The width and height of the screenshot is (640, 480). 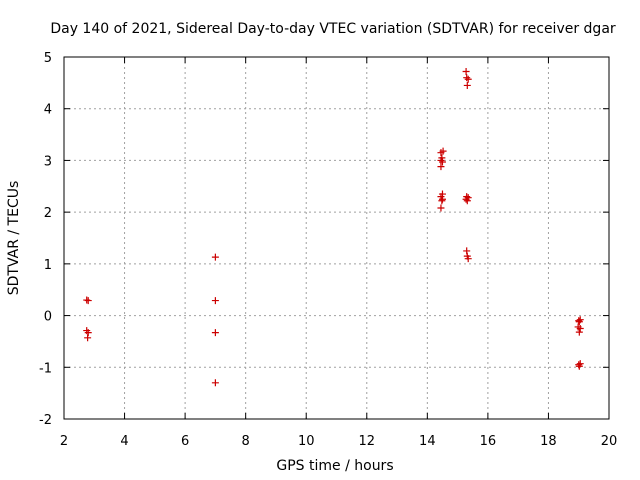 What do you see at coordinates (48, 58) in the screenshot?
I see `y-tick-label: 5` at bounding box center [48, 58].